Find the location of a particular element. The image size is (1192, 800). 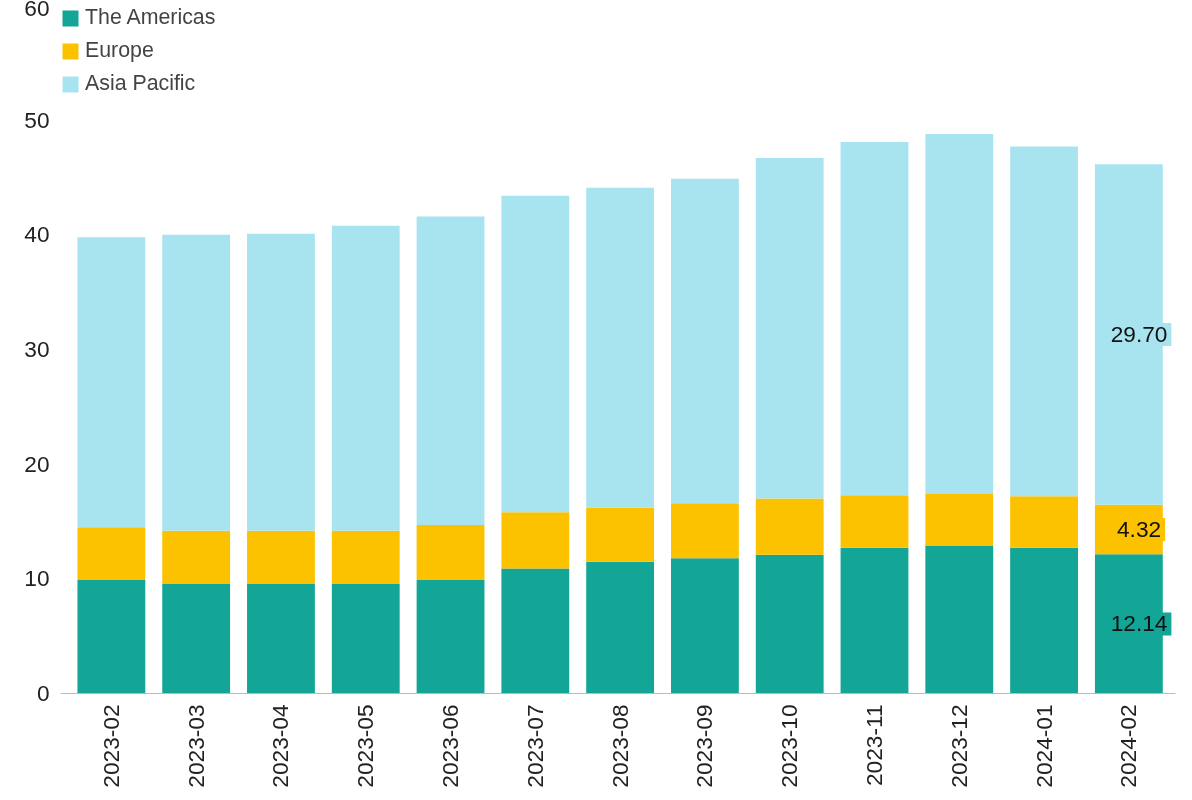

x-tick-label: 2023-09 is located at coordinates (704, 746).